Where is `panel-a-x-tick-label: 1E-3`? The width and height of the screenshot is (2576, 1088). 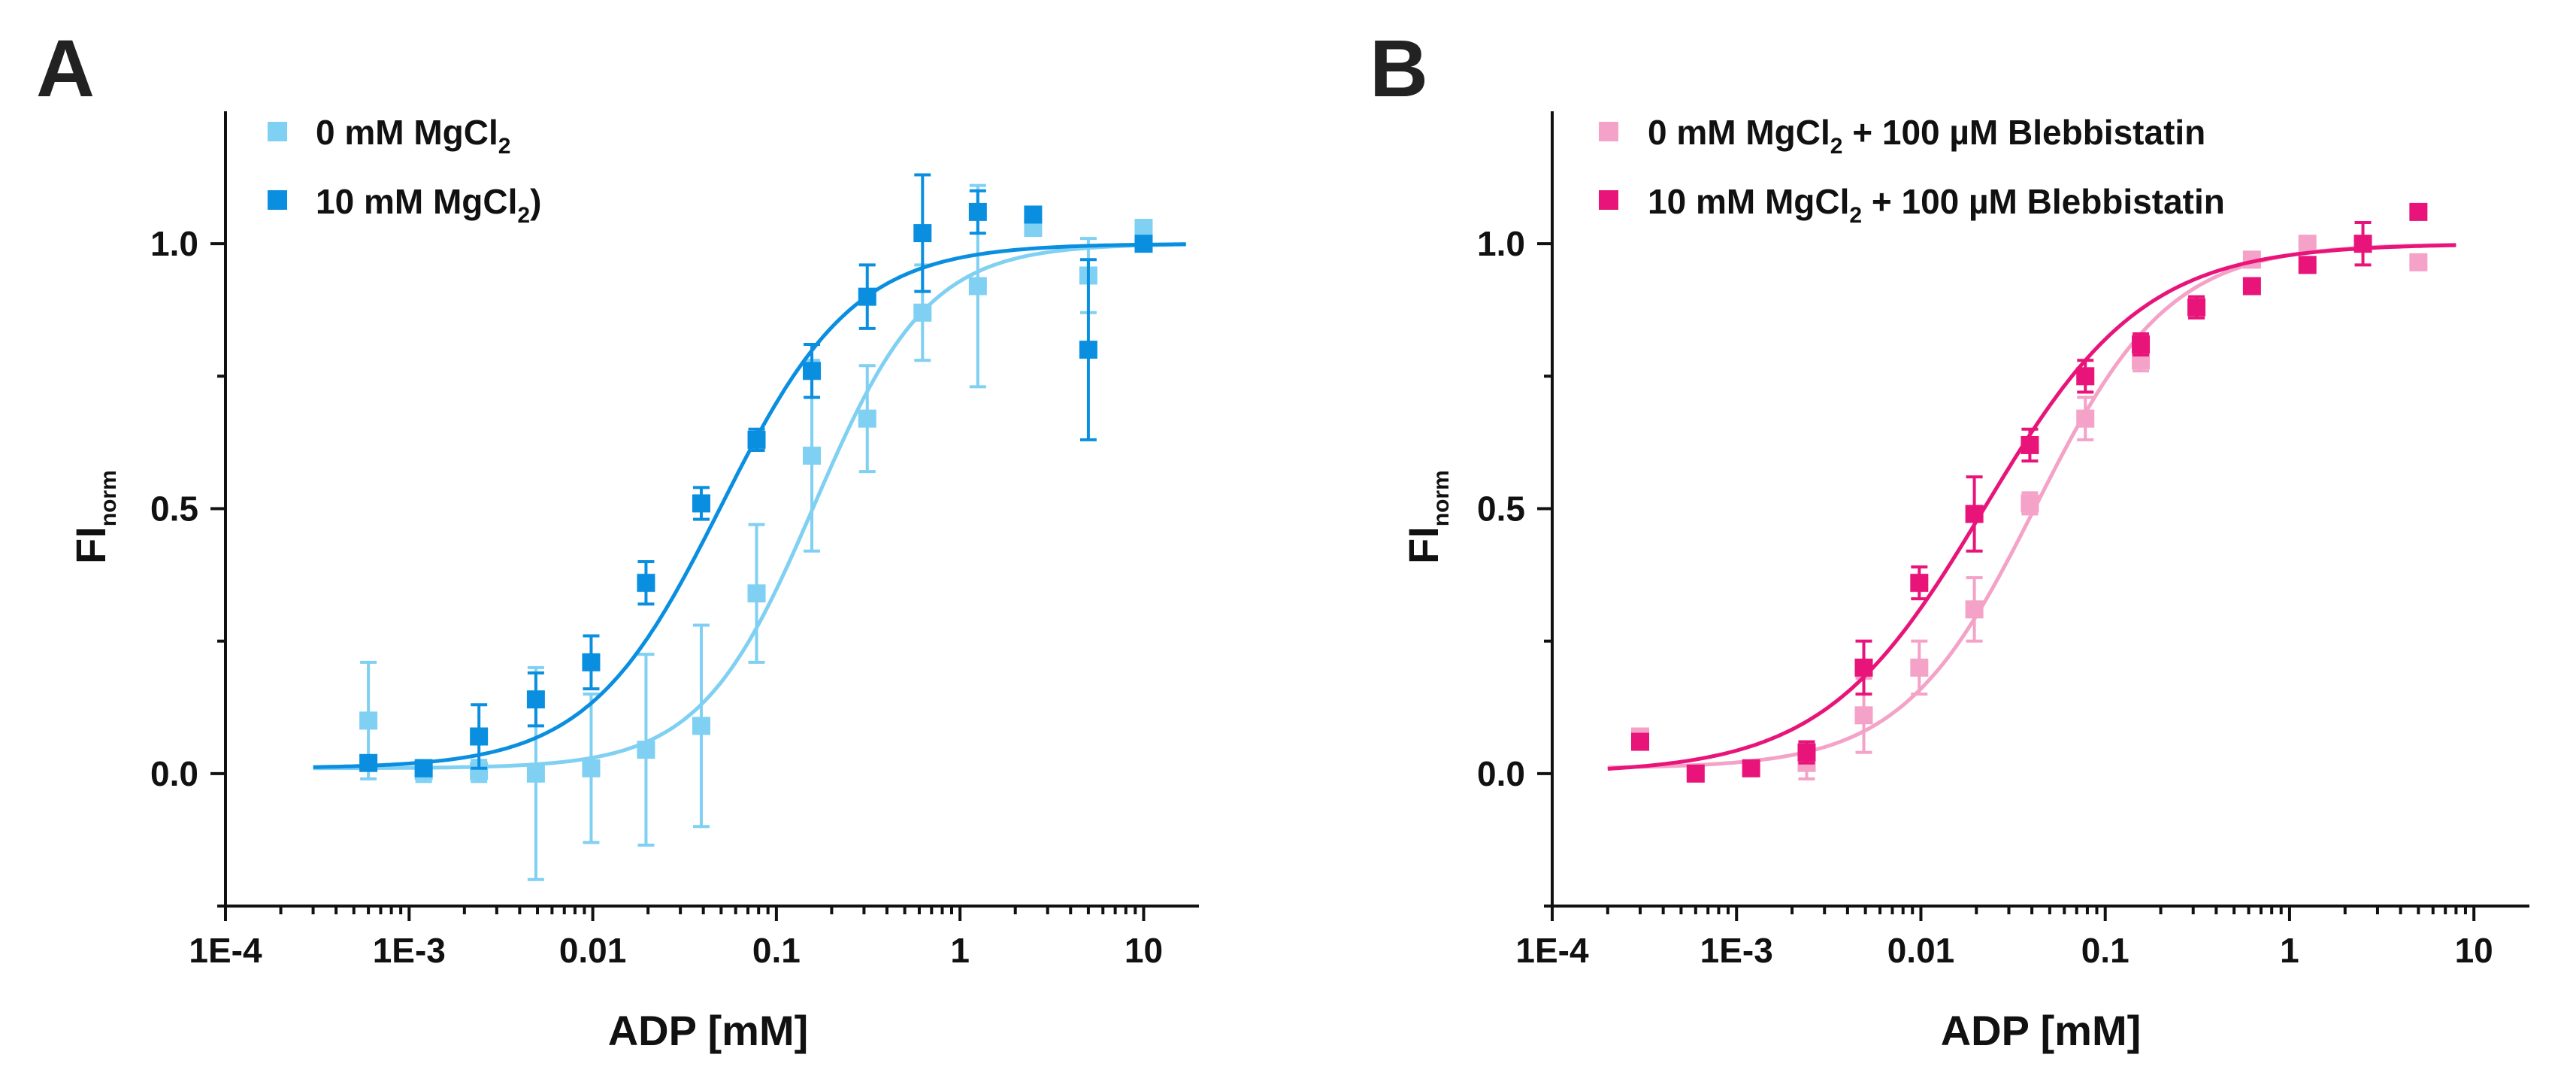 panel-a-x-tick-label: 1E-3 is located at coordinates (409, 951).